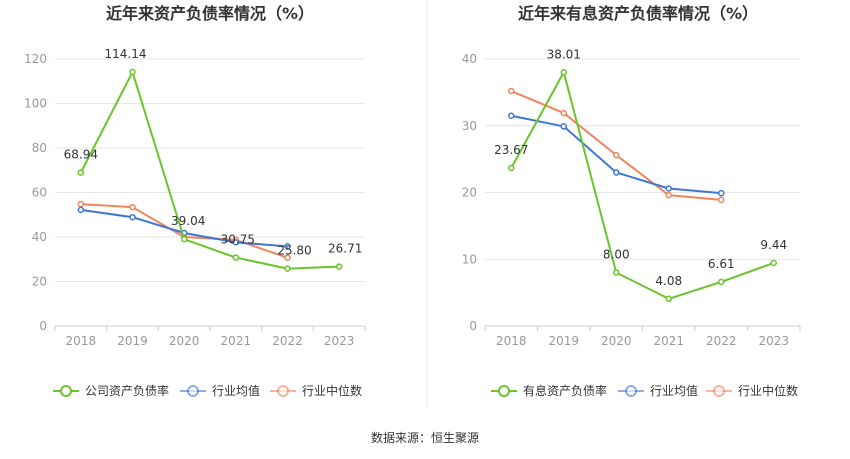 The height and width of the screenshot is (459, 850). What do you see at coordinates (469, 259) in the screenshot?
I see `y-tick-label: 10` at bounding box center [469, 259].